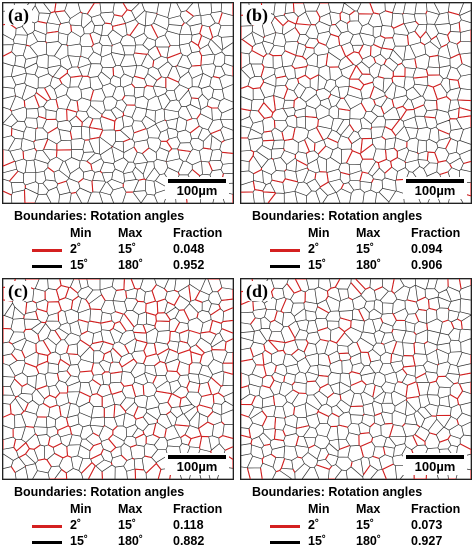 The height and width of the screenshot is (550, 474). I want to click on fraction-value: 0.073, so click(427, 525).